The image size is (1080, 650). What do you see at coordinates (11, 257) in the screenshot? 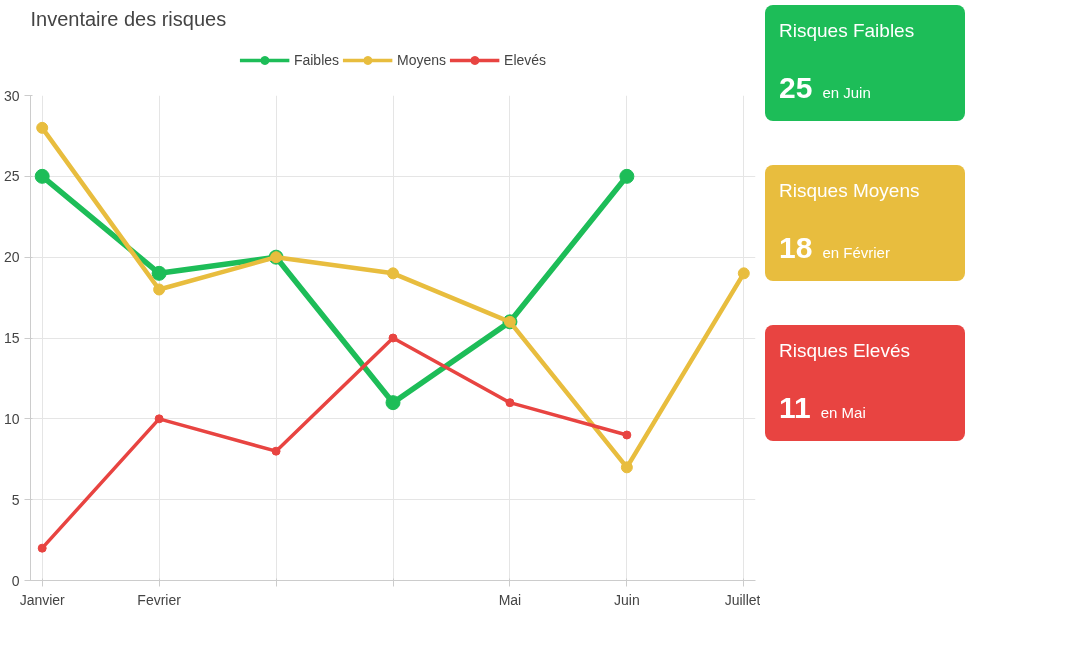
I see `y-tick-label: 20` at bounding box center [11, 257].